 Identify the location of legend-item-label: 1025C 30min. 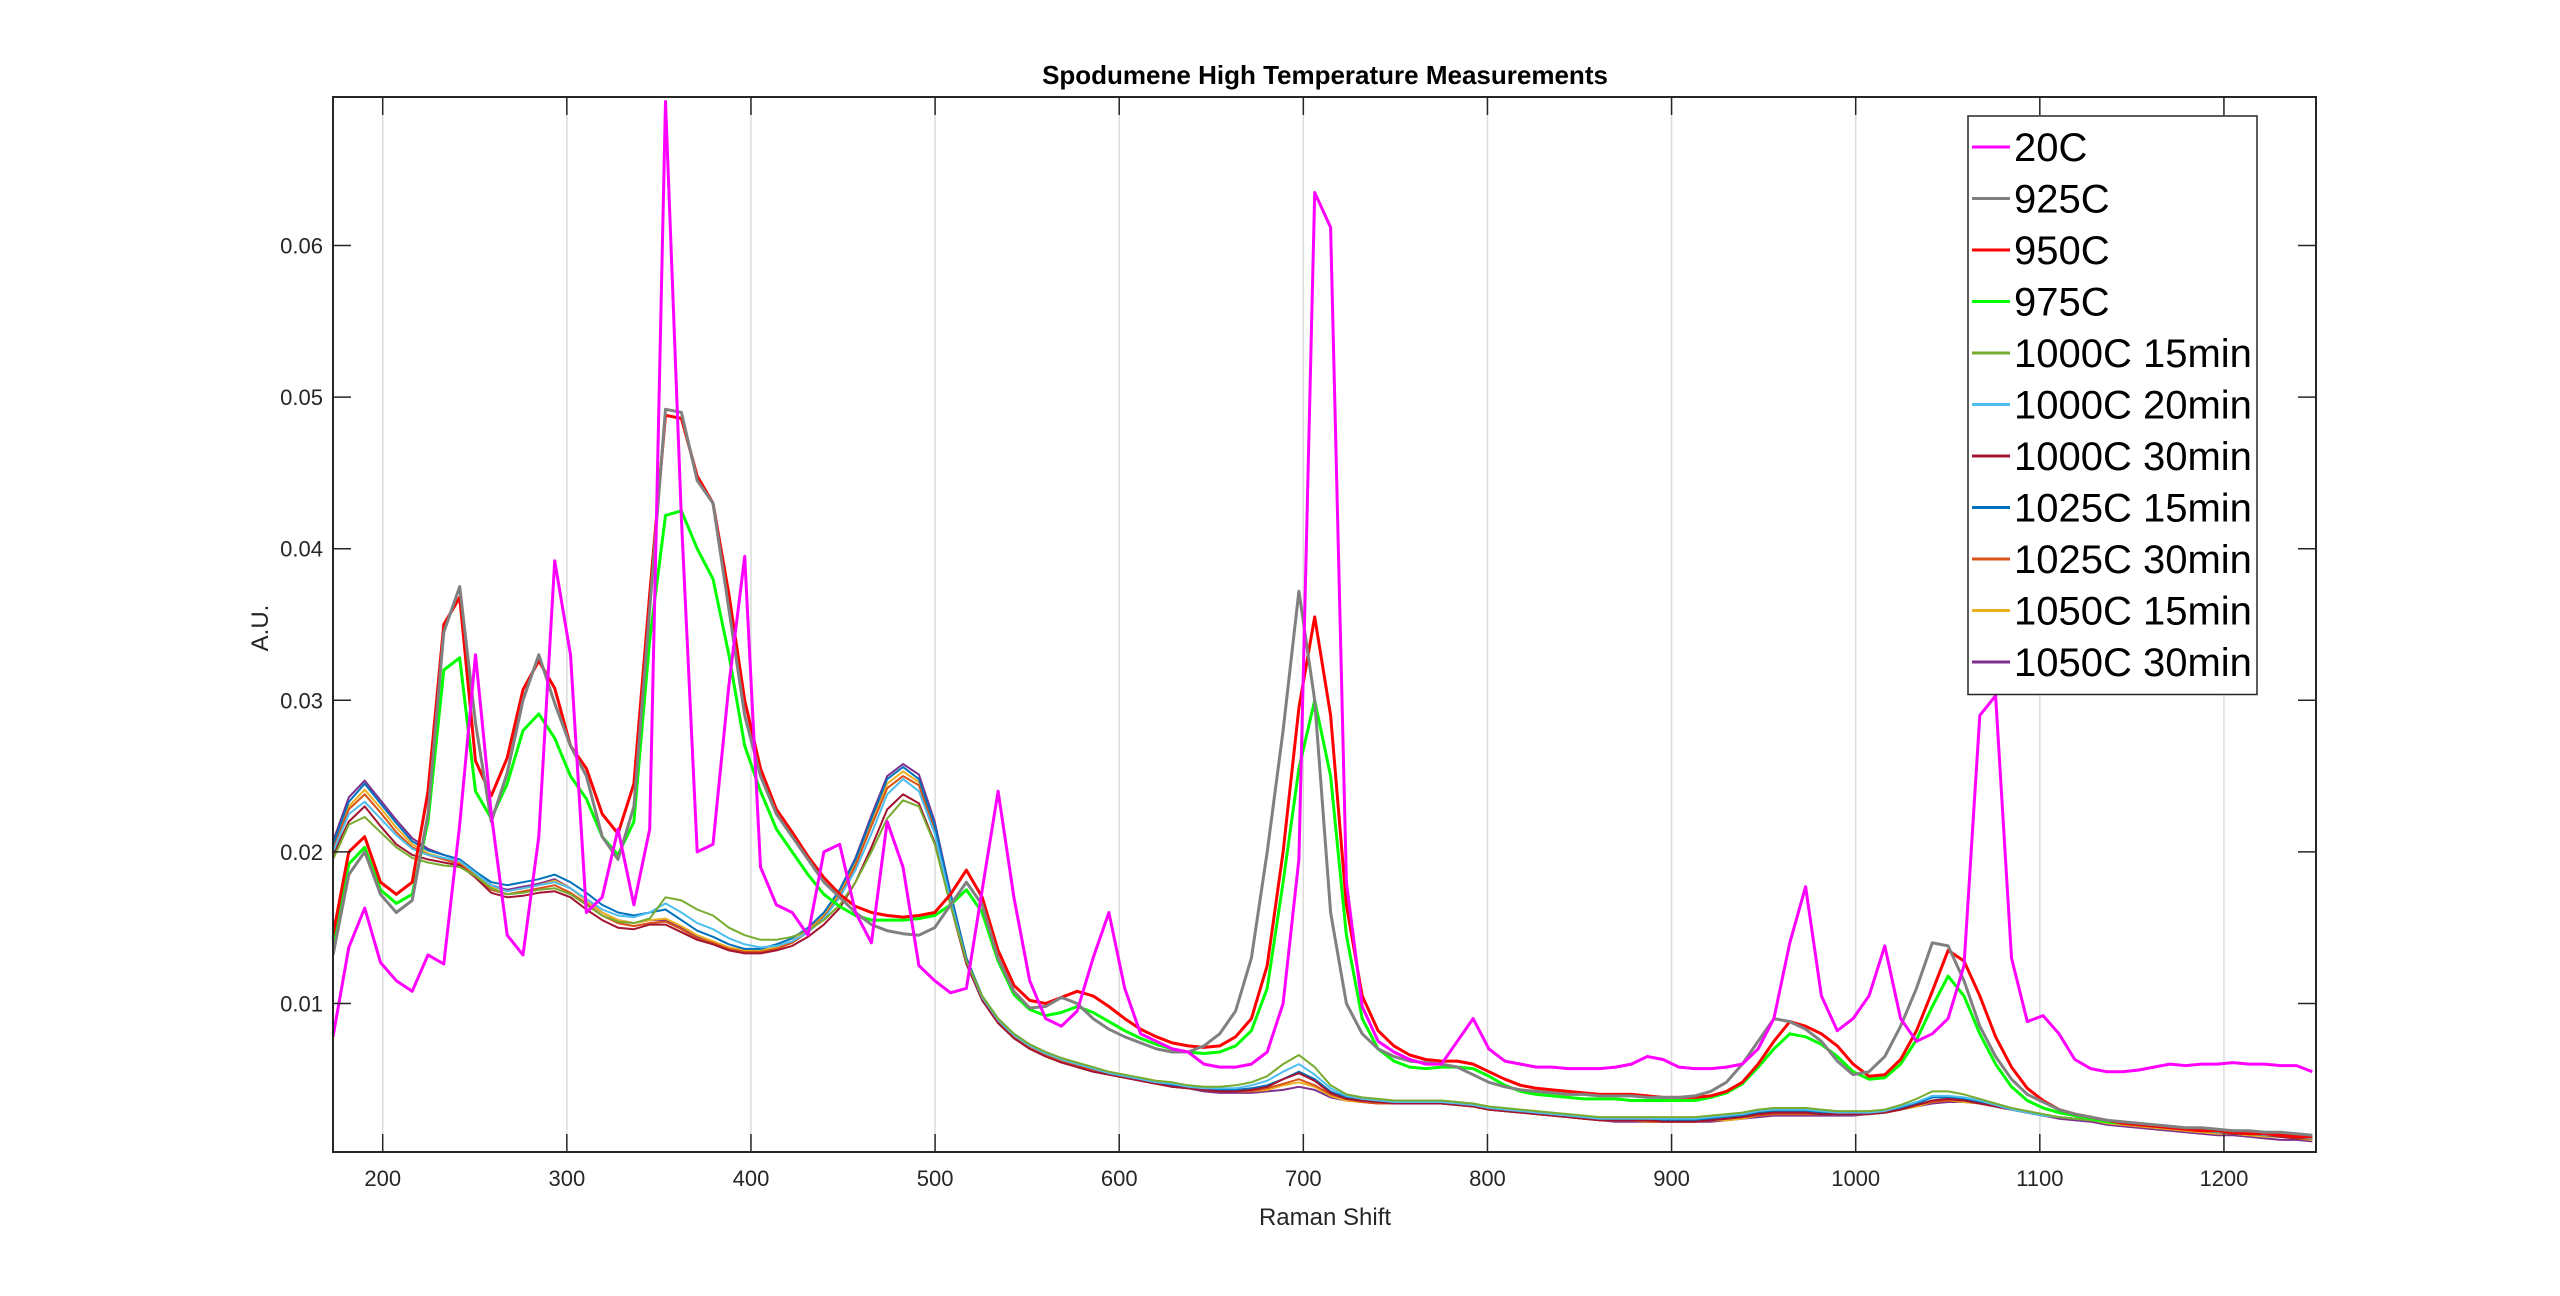
(2133, 560).